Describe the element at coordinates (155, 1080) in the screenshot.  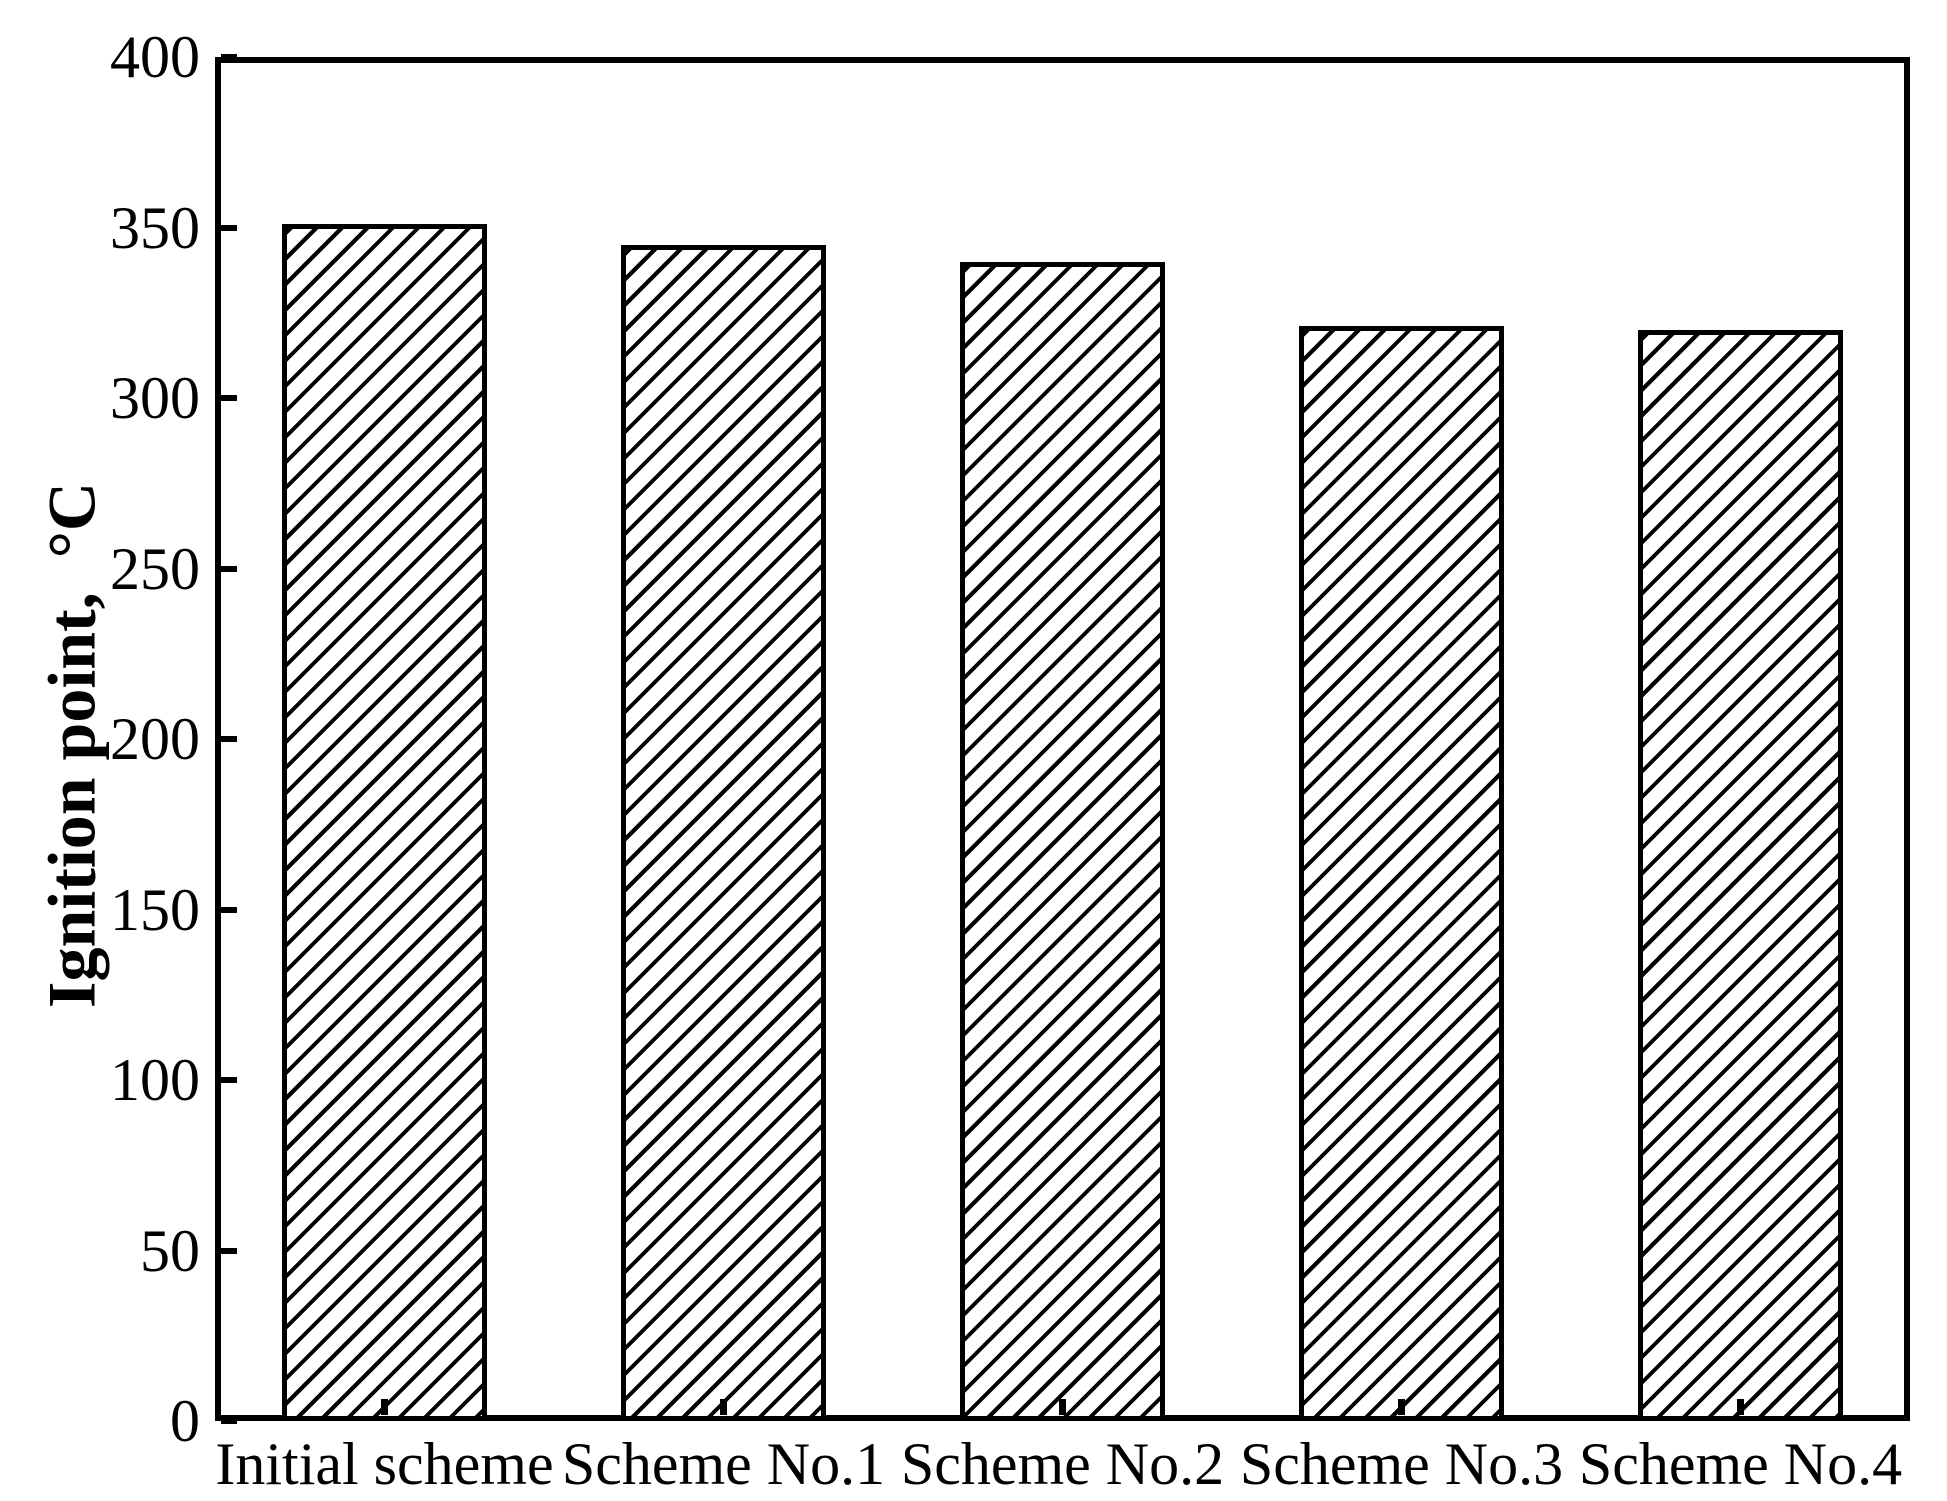
I see `y-tick-label: 100` at that location.